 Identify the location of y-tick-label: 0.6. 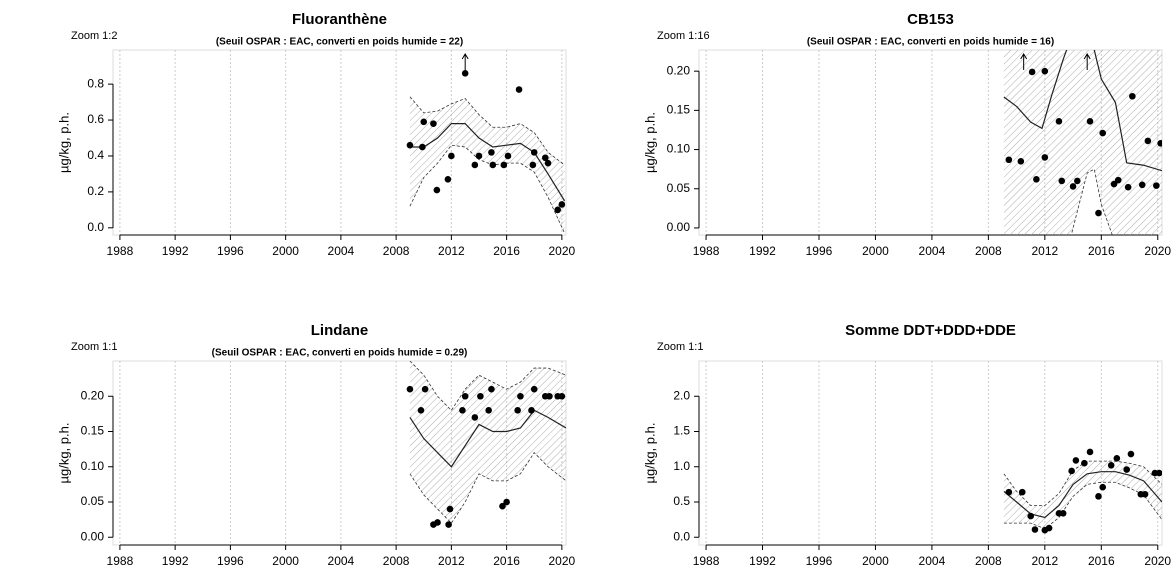
(95, 119).